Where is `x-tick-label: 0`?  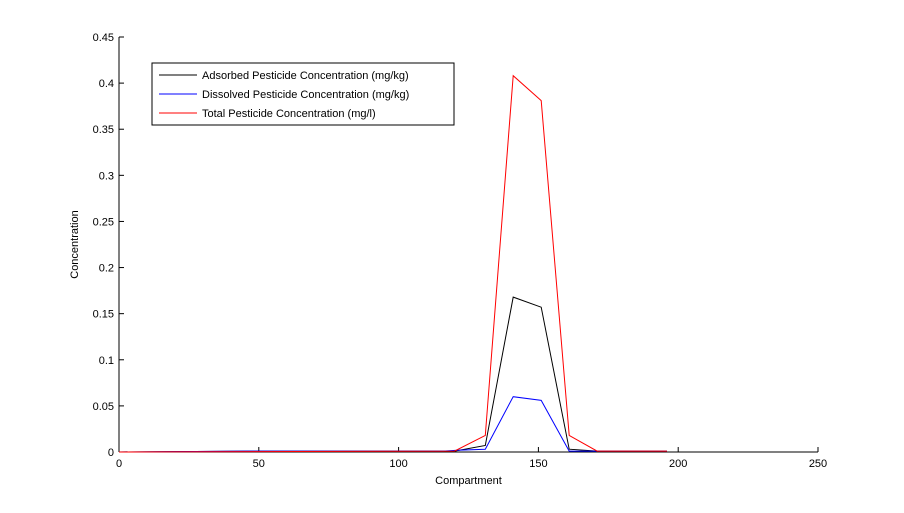 x-tick-label: 0 is located at coordinates (119, 464).